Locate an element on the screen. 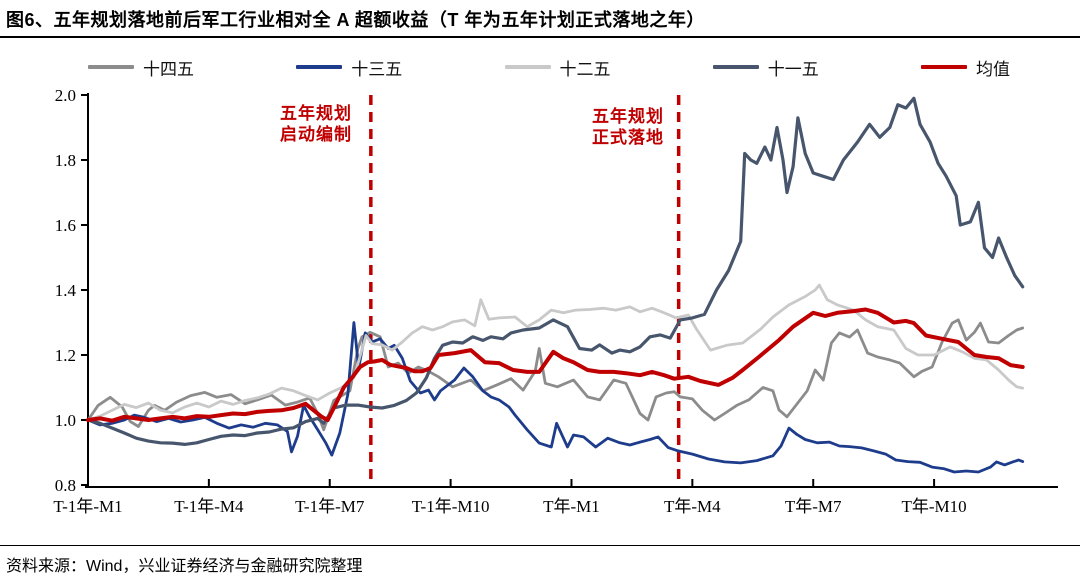  y-axis-tick-label: 1.8 is located at coordinates (65, 160).